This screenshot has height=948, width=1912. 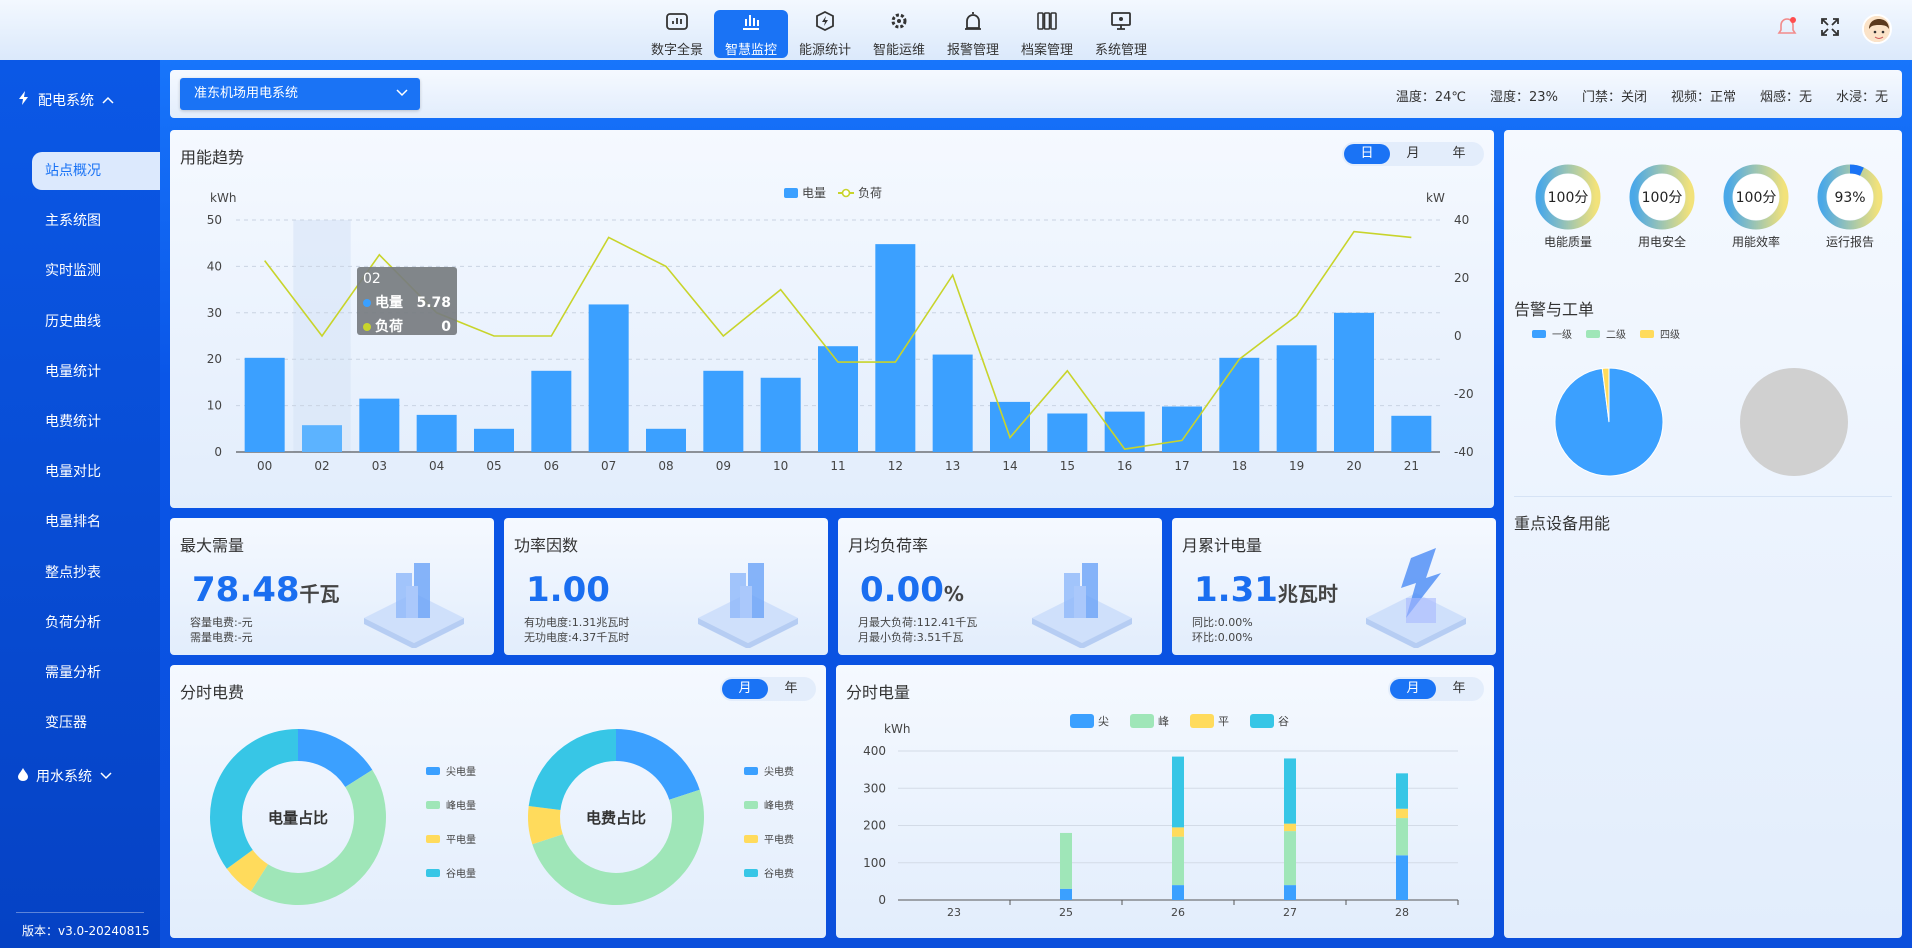 I want to click on station-select: 准东机场用电系统, so click(x=300, y=94).